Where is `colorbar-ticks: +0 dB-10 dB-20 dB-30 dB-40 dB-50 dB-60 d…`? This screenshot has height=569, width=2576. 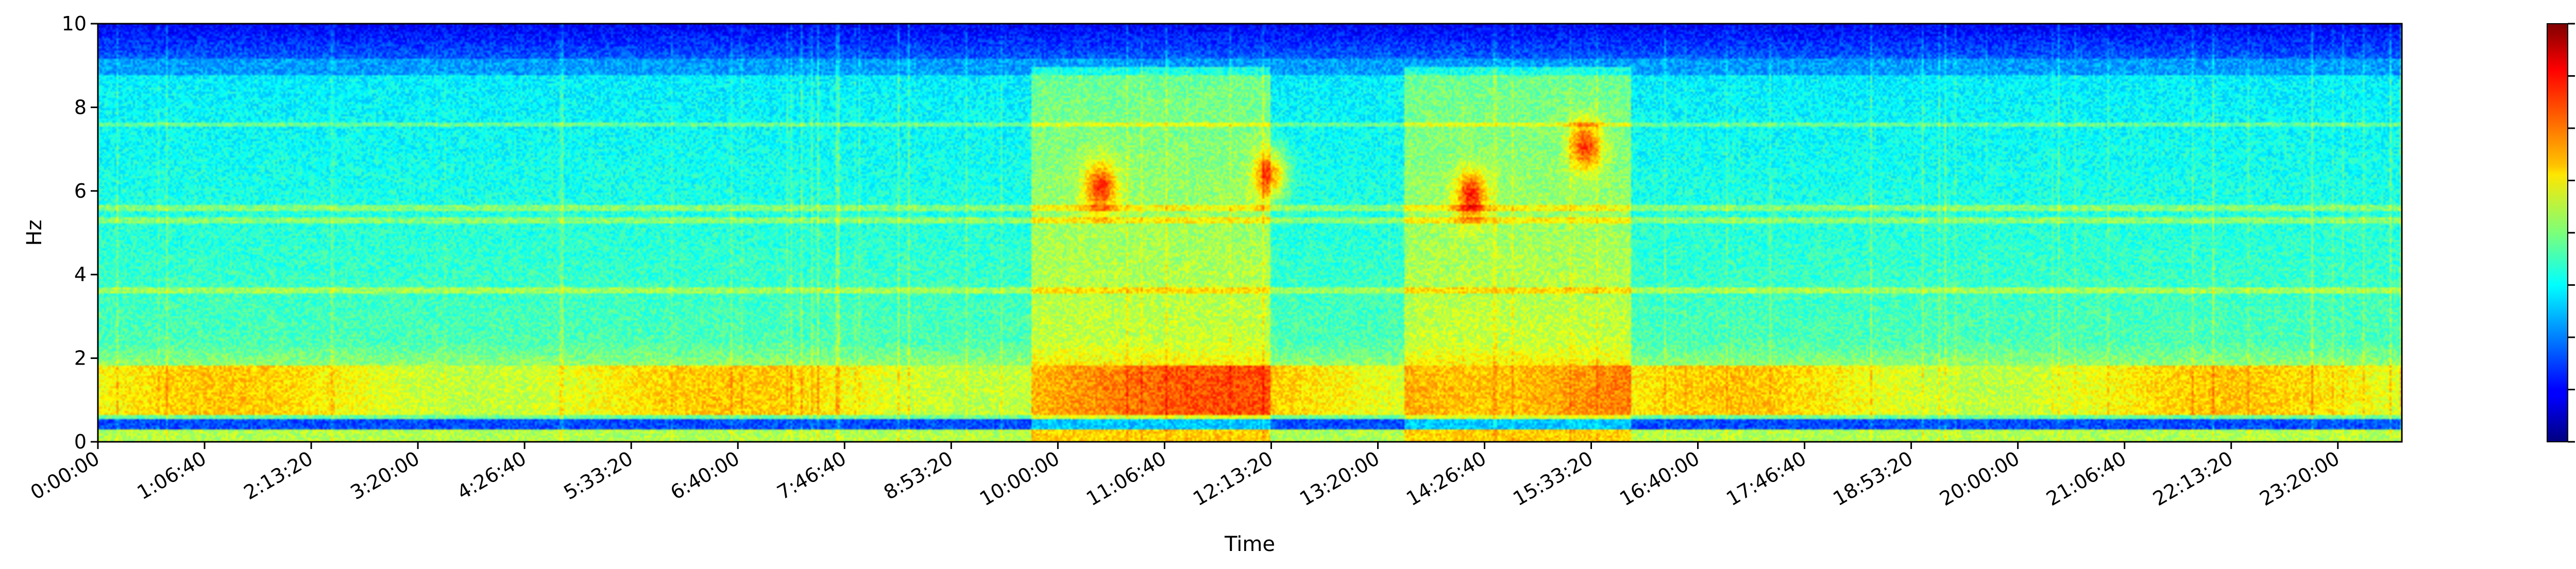
colorbar-ticks: +0 dB-10 dB-20 dB-30 dB-40 dB-50 dB-60 d… is located at coordinates (2571, 233).